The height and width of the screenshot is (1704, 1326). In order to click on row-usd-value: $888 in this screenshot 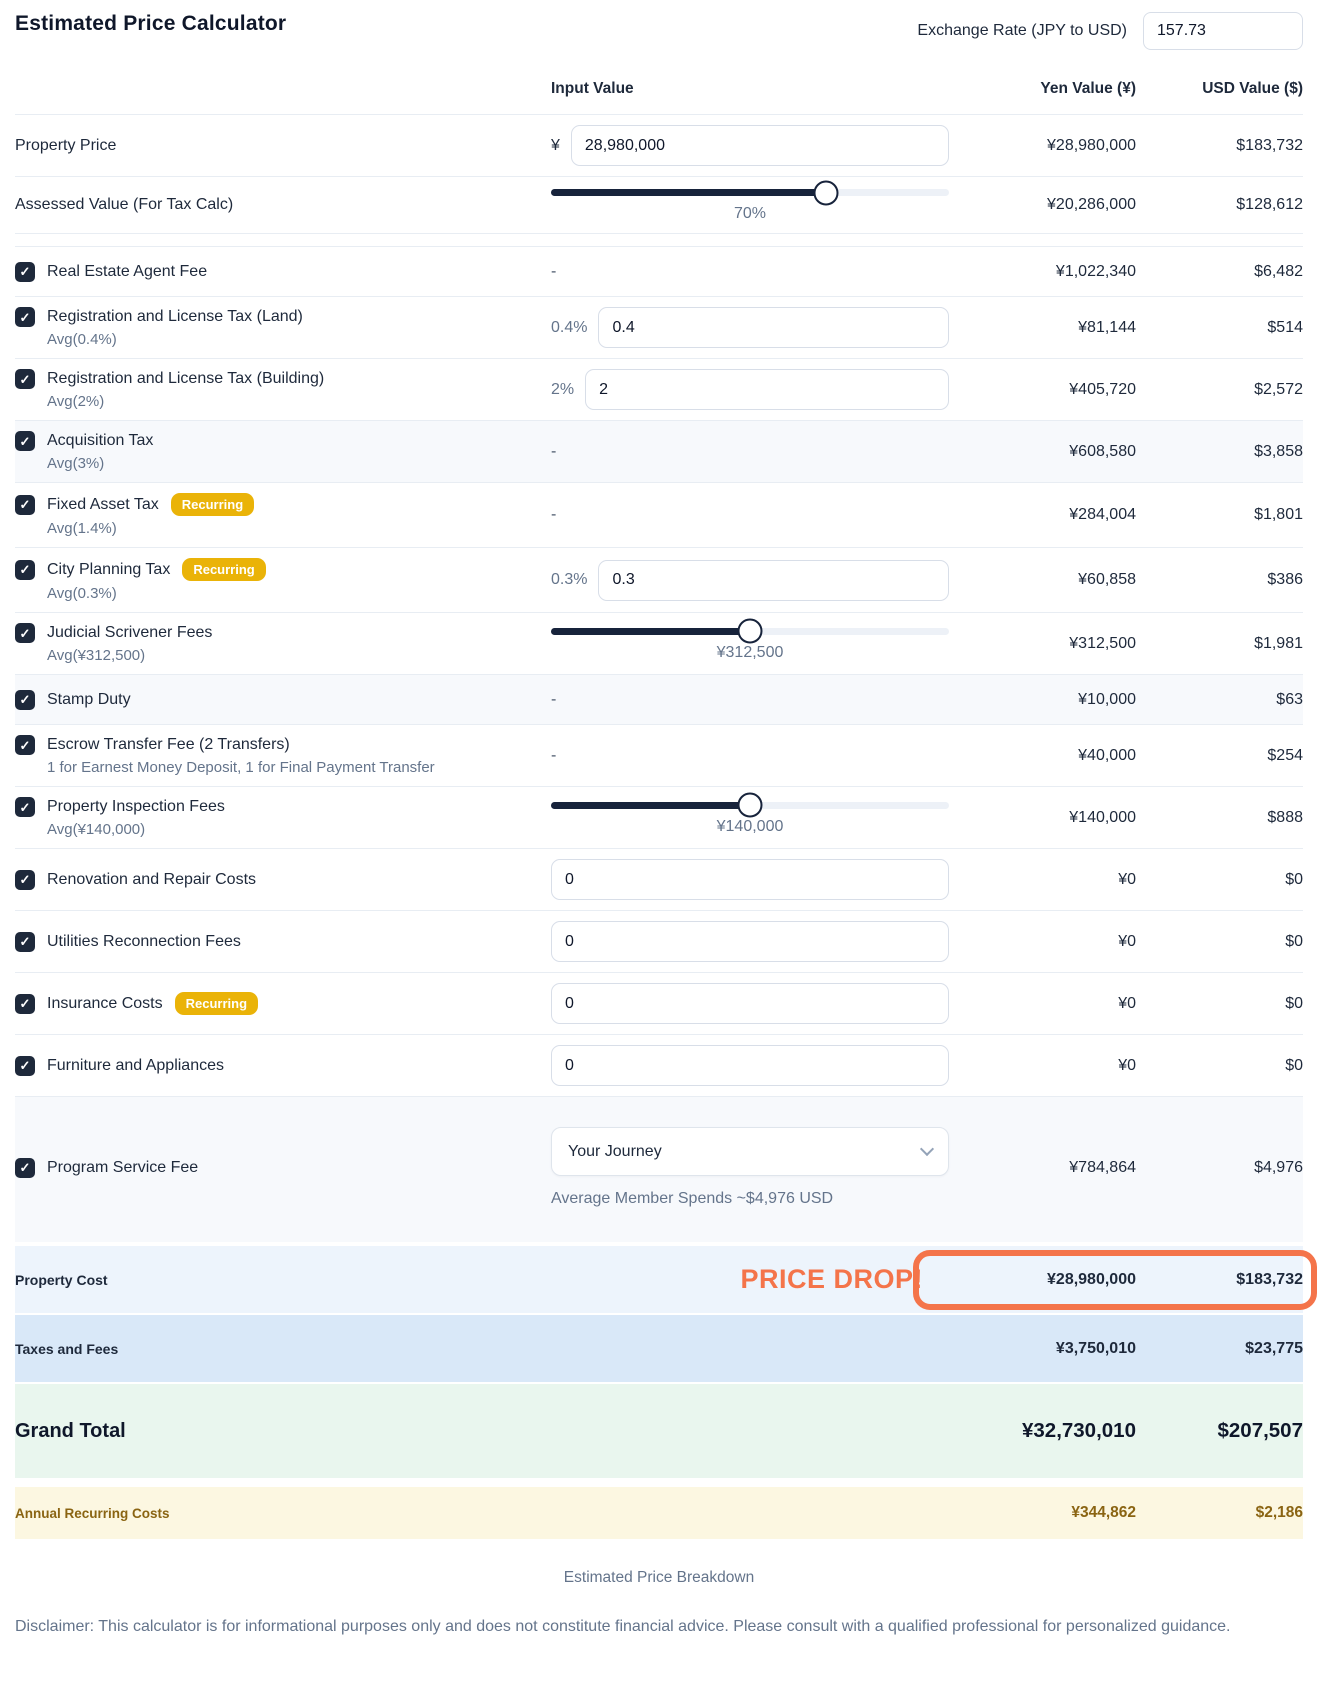, I will do `click(1285, 817)`.